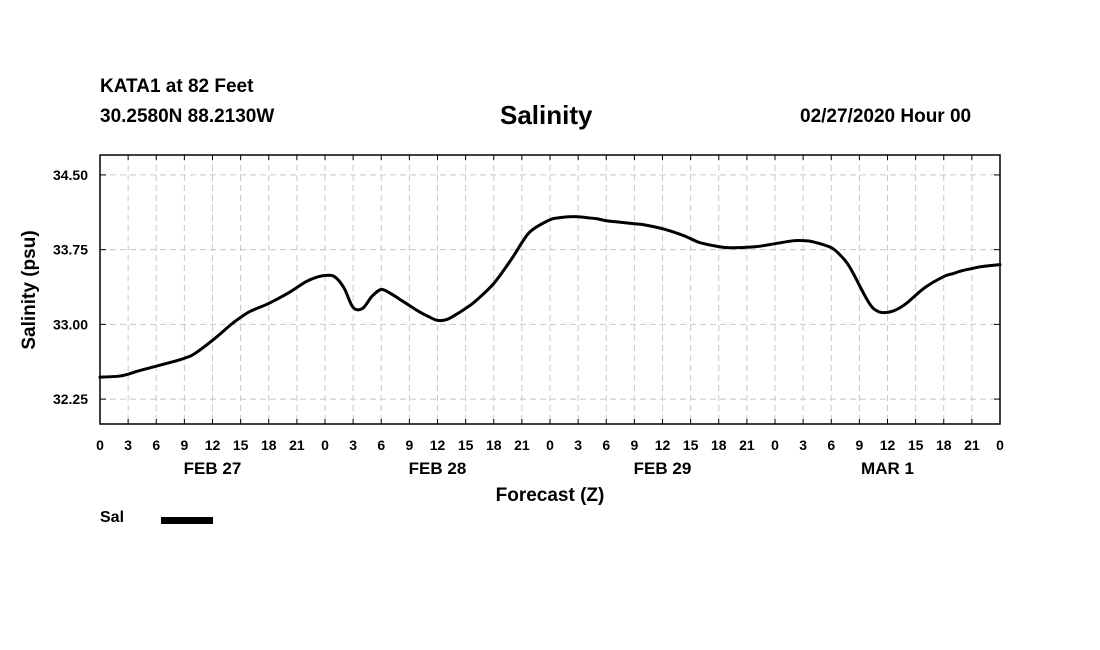  What do you see at coordinates (887, 468) in the screenshot?
I see `day-label: MAR 1` at bounding box center [887, 468].